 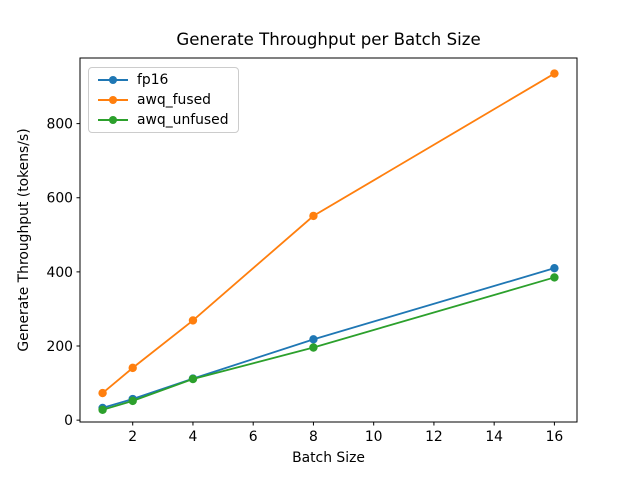 I want to click on y-tick-label: 200, so click(x=59, y=347).